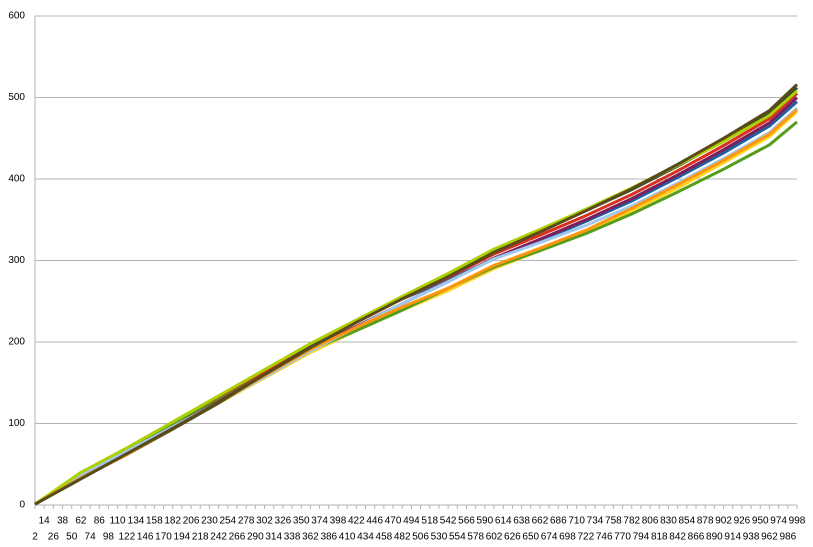  Describe the element at coordinates (732, 537) in the screenshot. I see `x-tick-label: 914` at that location.